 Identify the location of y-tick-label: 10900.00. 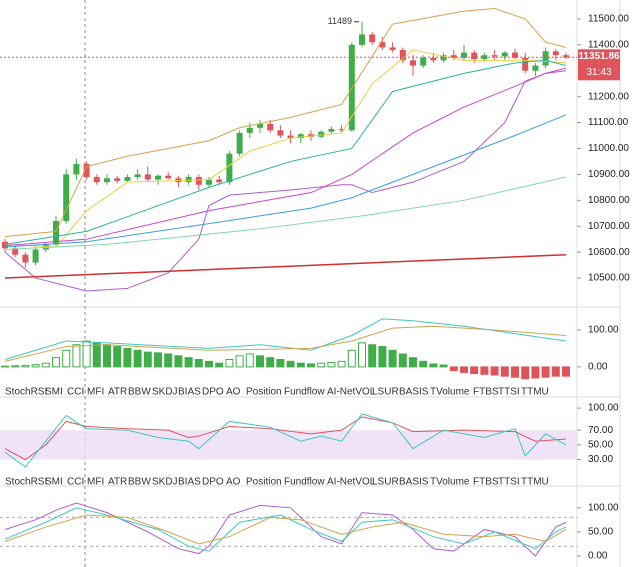
(609, 174).